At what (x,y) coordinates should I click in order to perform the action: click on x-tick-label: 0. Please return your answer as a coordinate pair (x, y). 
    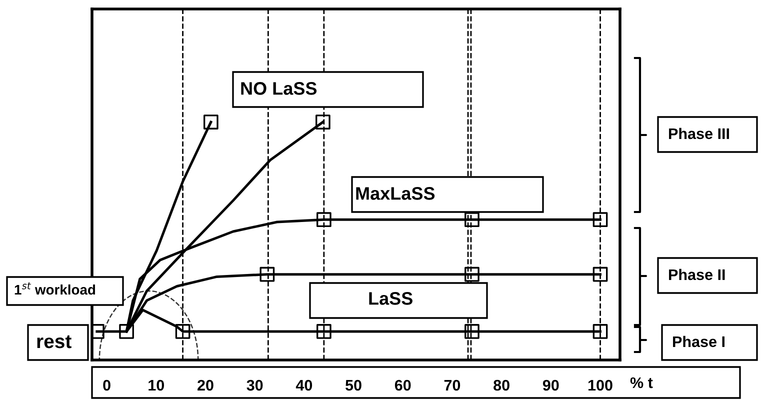
    Looking at the image, I should click on (106, 385).